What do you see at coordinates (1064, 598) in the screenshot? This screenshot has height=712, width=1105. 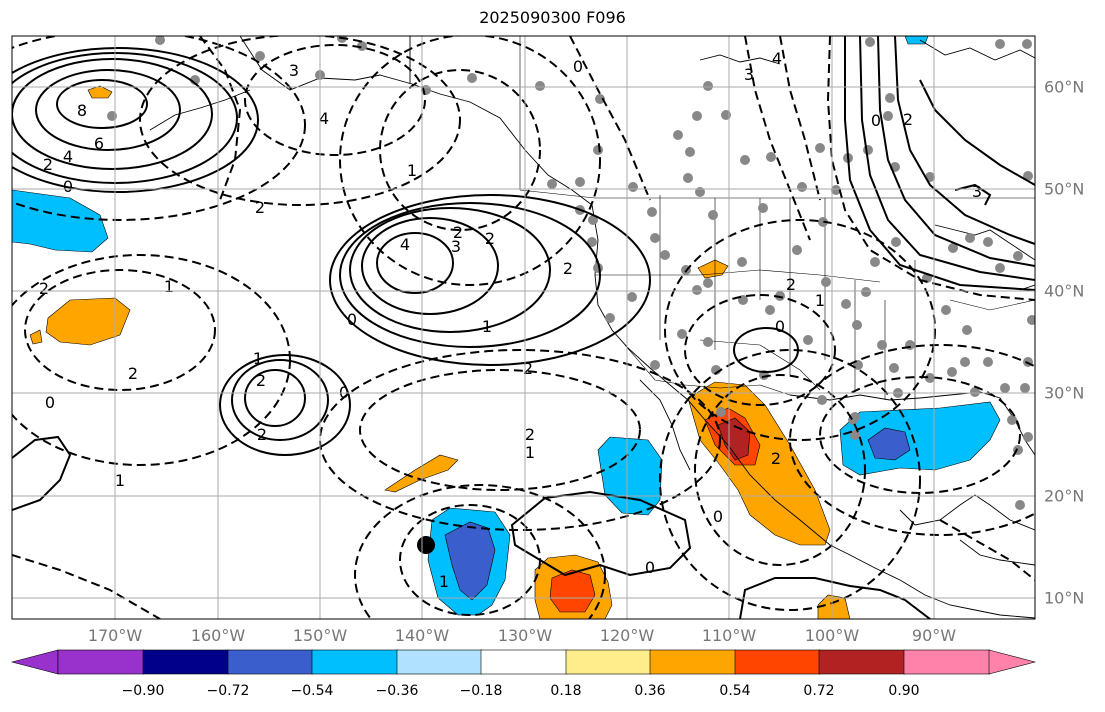 I see `lat-label: 10°N` at bounding box center [1064, 598].